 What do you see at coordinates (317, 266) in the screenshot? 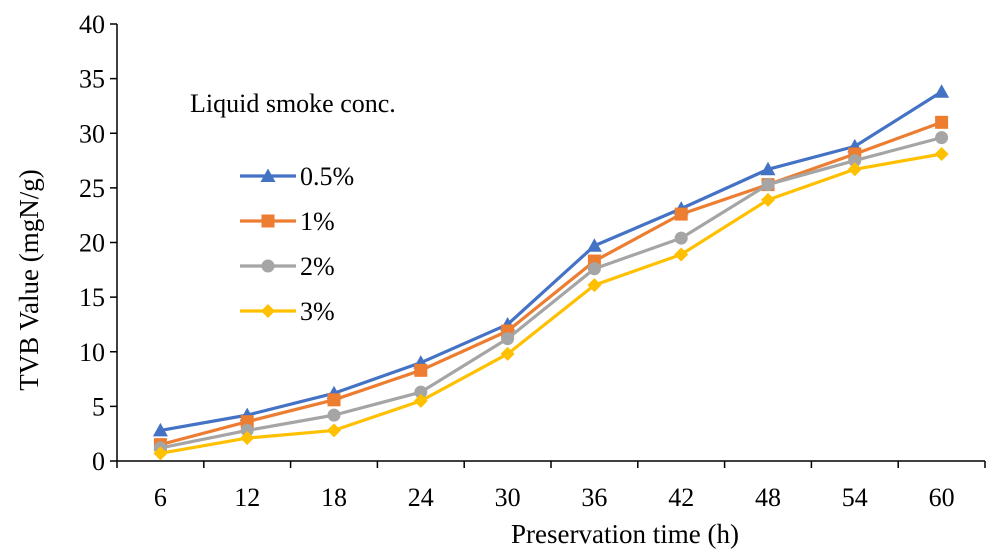
I see `legend-label: 2%` at bounding box center [317, 266].